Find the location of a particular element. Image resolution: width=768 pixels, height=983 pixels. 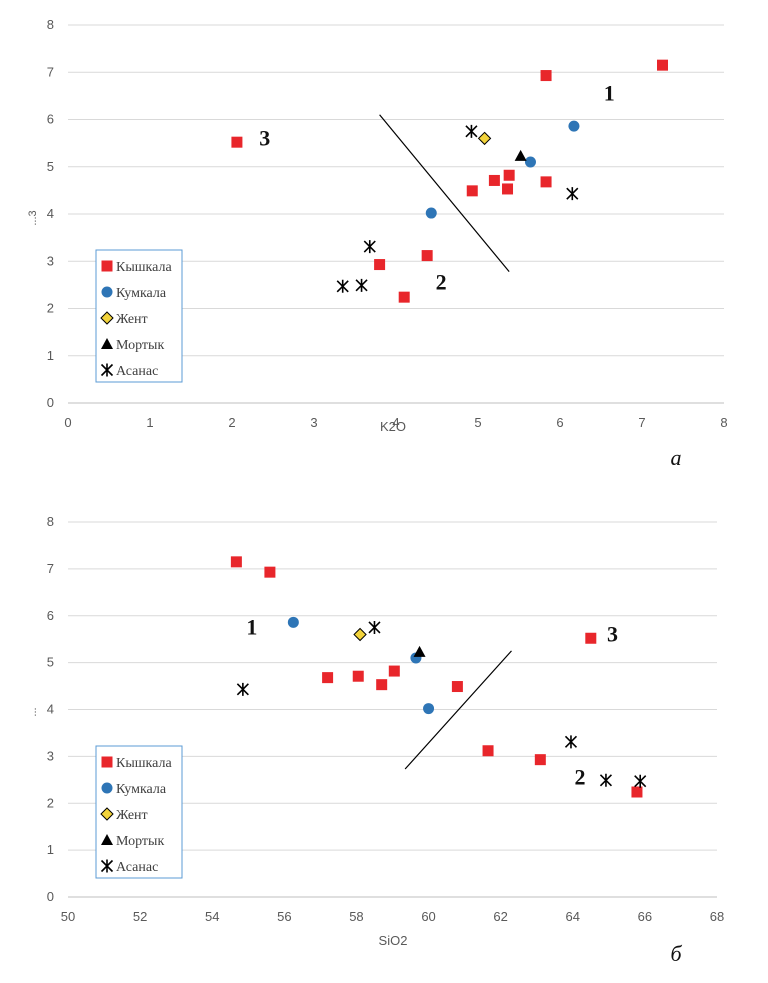

legend: Кышкала Кумкала Жент Мортык Асанас is located at coordinates (139, 812).